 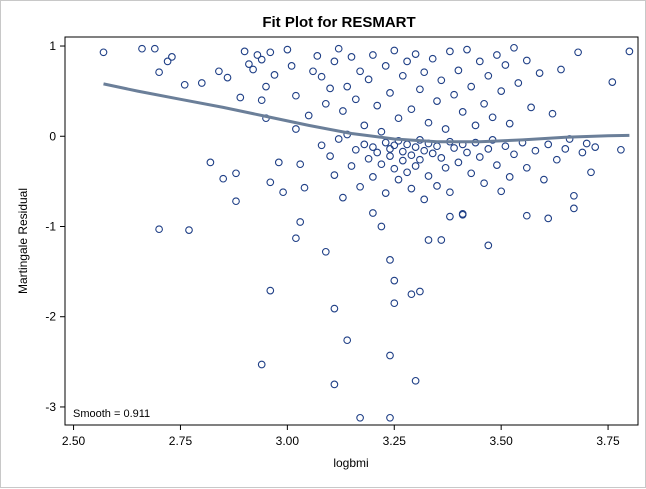 What do you see at coordinates (181, 441) in the screenshot?
I see `x-tick-label: 2.75` at bounding box center [181, 441].